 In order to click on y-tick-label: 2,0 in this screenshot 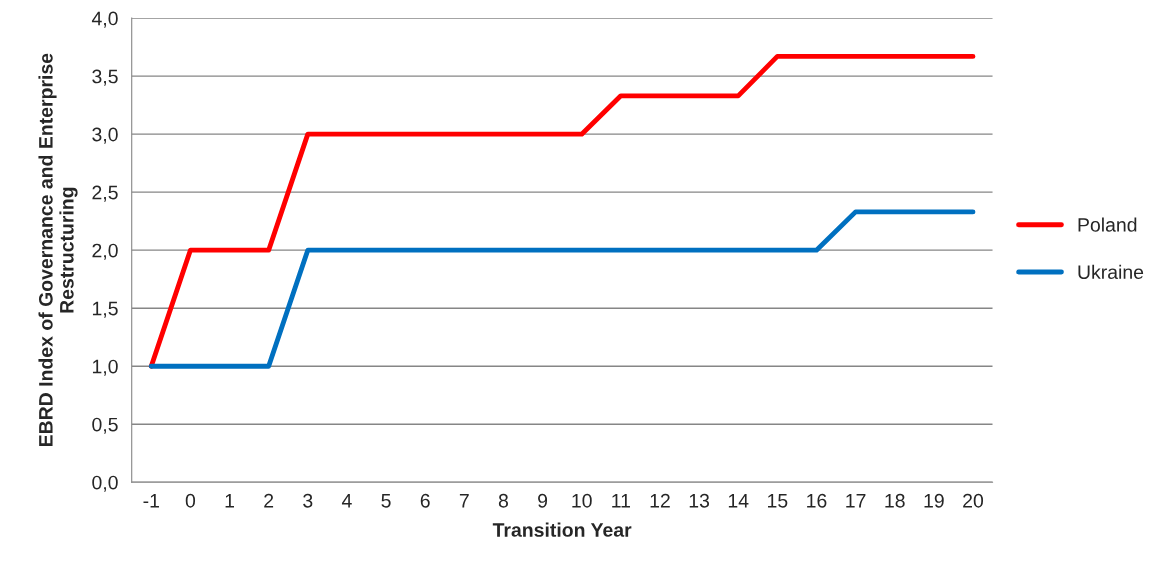, I will do `click(105, 251)`.